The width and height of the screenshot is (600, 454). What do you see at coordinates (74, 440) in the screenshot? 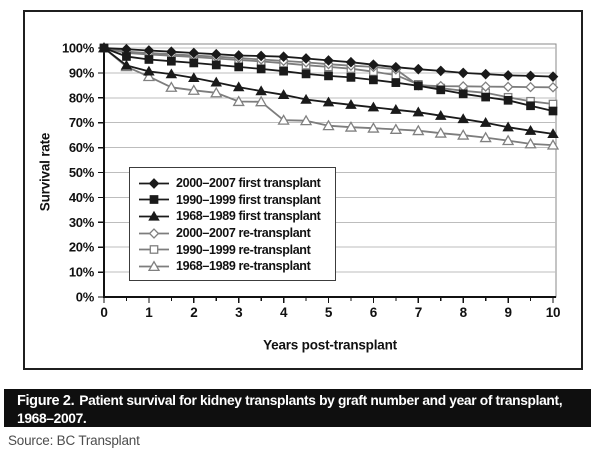
I see `source-text: Source: BC Transplant` at bounding box center [74, 440].